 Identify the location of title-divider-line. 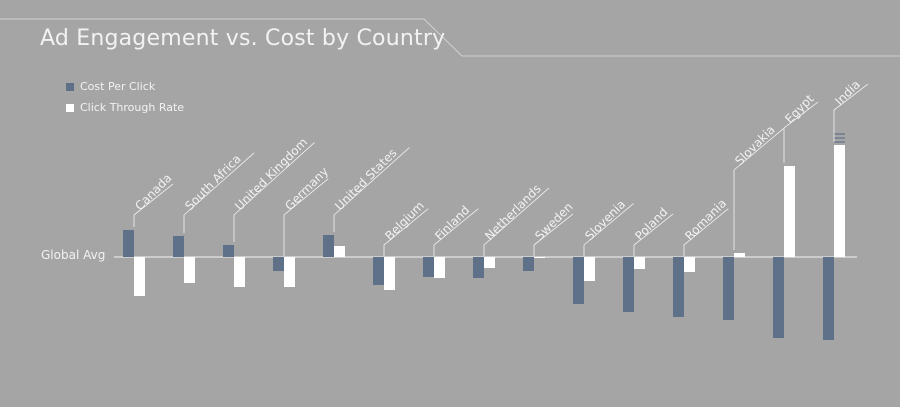
(450, 37).